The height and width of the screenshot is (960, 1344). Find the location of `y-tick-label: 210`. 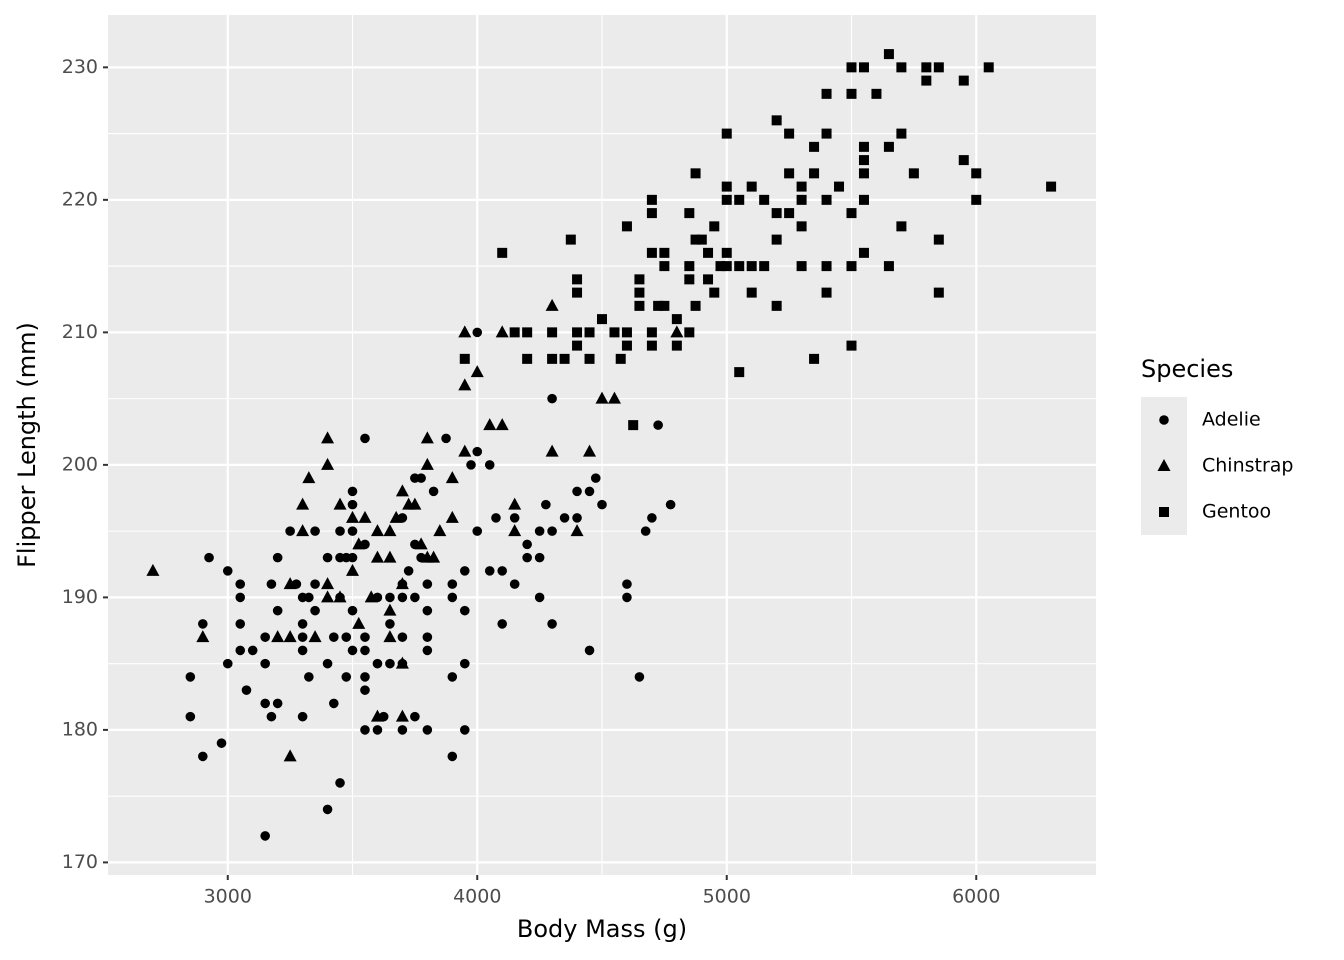

y-tick-label: 210 is located at coordinates (80, 332).